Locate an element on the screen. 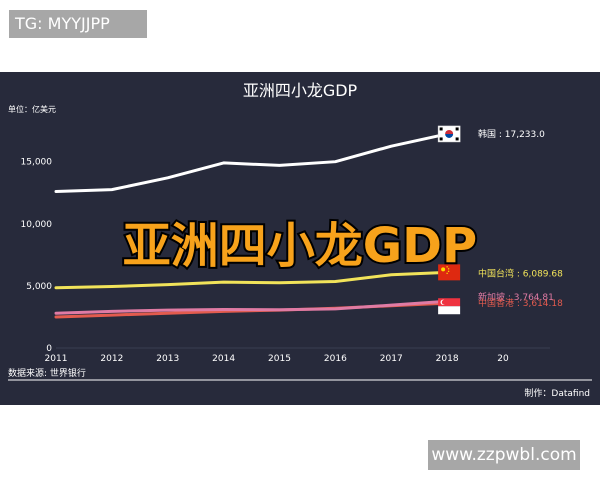  x-tick-label: 20 is located at coordinates (503, 359).